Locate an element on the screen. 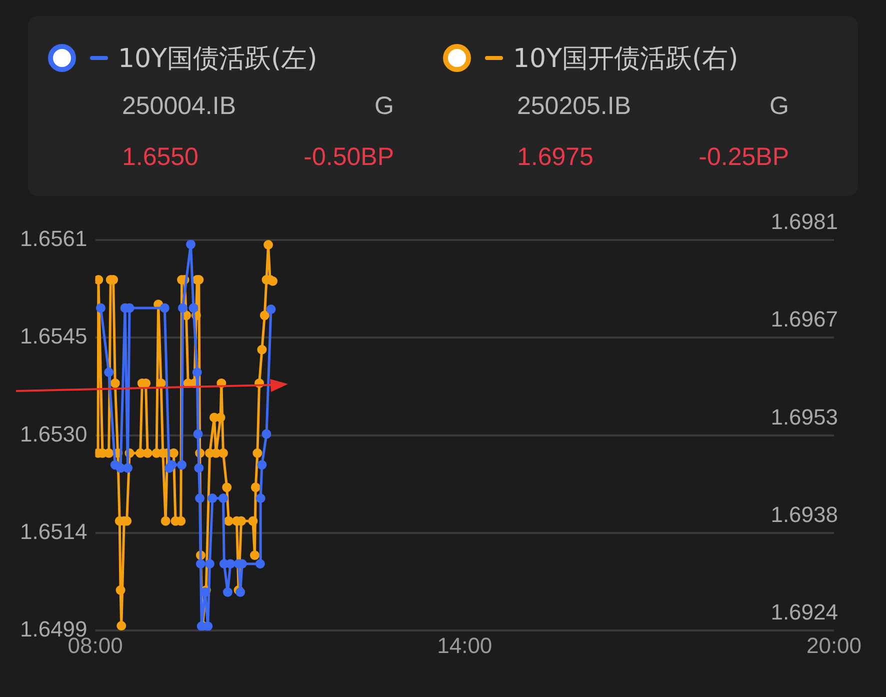 The height and width of the screenshot is (697, 886). x-tick-label: 14:00 is located at coordinates (464, 645).